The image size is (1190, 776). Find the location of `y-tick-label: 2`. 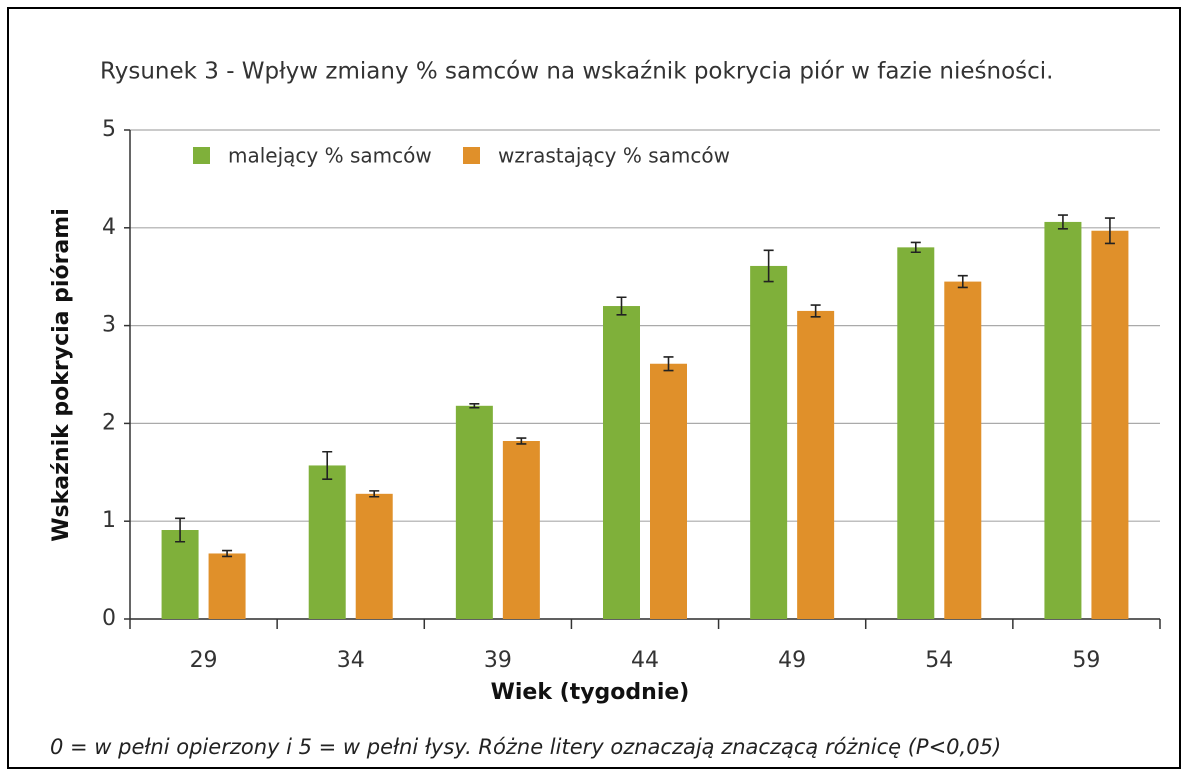

y-tick-label: 2 is located at coordinates (109, 422).